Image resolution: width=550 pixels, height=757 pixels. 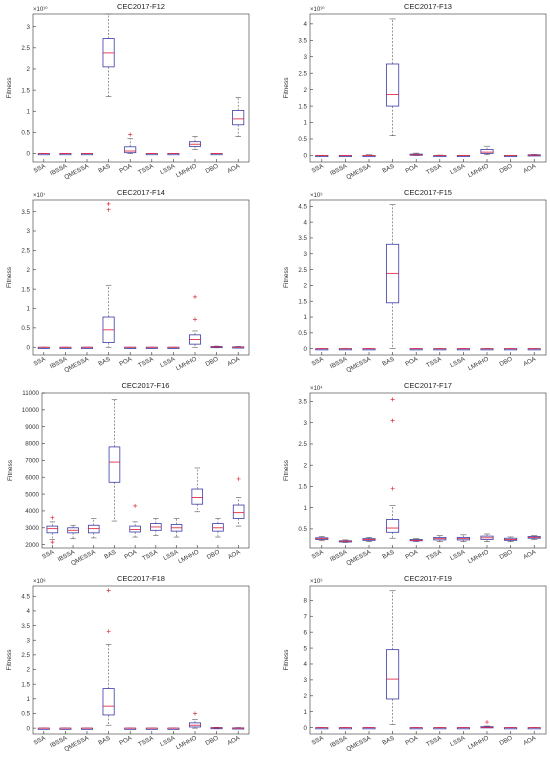 I want to click on y-tick-label: 6, so click(x=306, y=632).